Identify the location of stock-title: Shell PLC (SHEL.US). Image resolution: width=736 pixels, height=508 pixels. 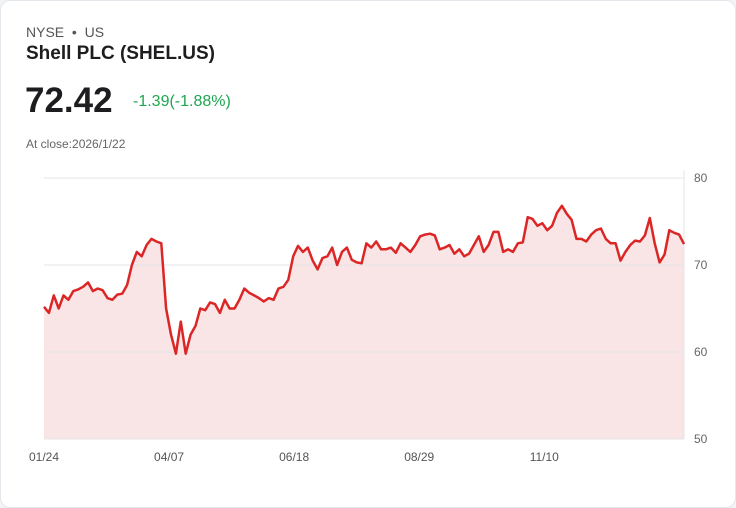
(120, 53).